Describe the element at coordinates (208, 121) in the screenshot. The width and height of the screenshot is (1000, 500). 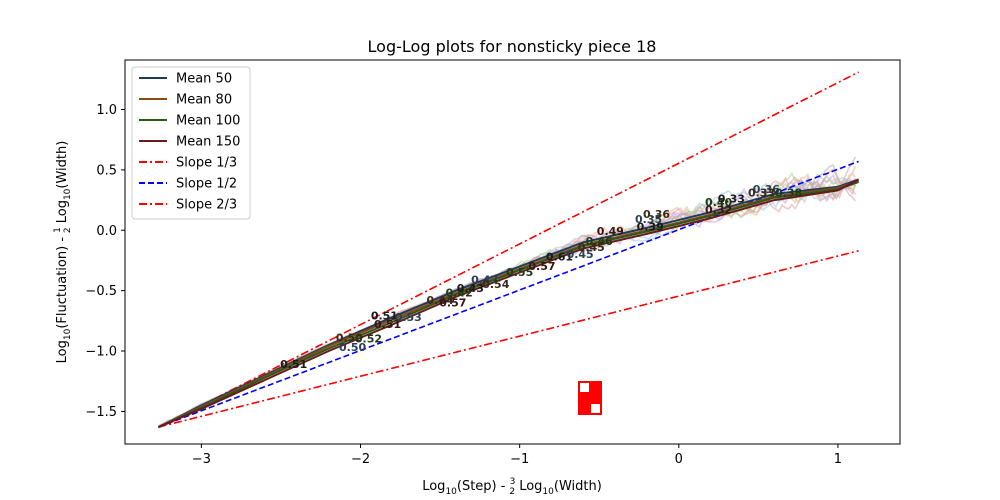
I see `legend-label: Mean 100` at that location.